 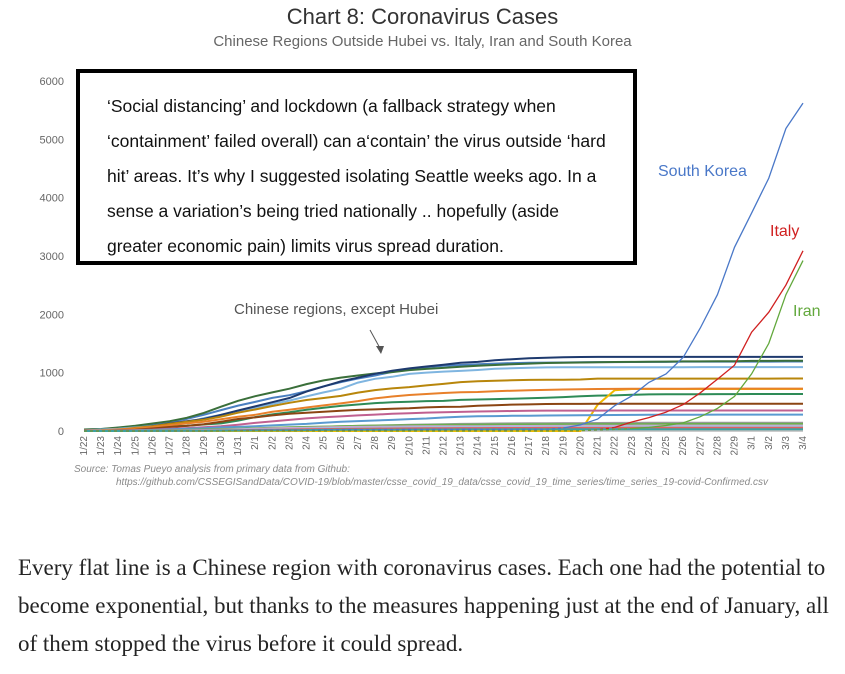 What do you see at coordinates (422, 16) in the screenshot?
I see `chart-title: Chart 8: Coronavirus Cases` at bounding box center [422, 16].